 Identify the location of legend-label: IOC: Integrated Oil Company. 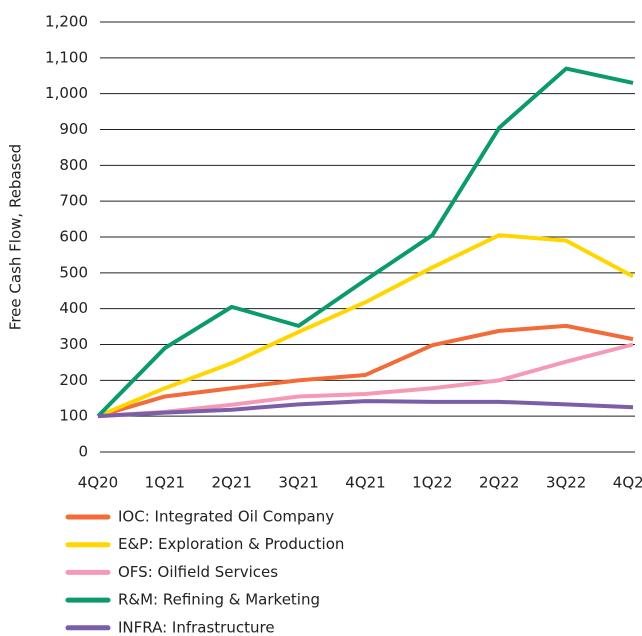
(226, 517).